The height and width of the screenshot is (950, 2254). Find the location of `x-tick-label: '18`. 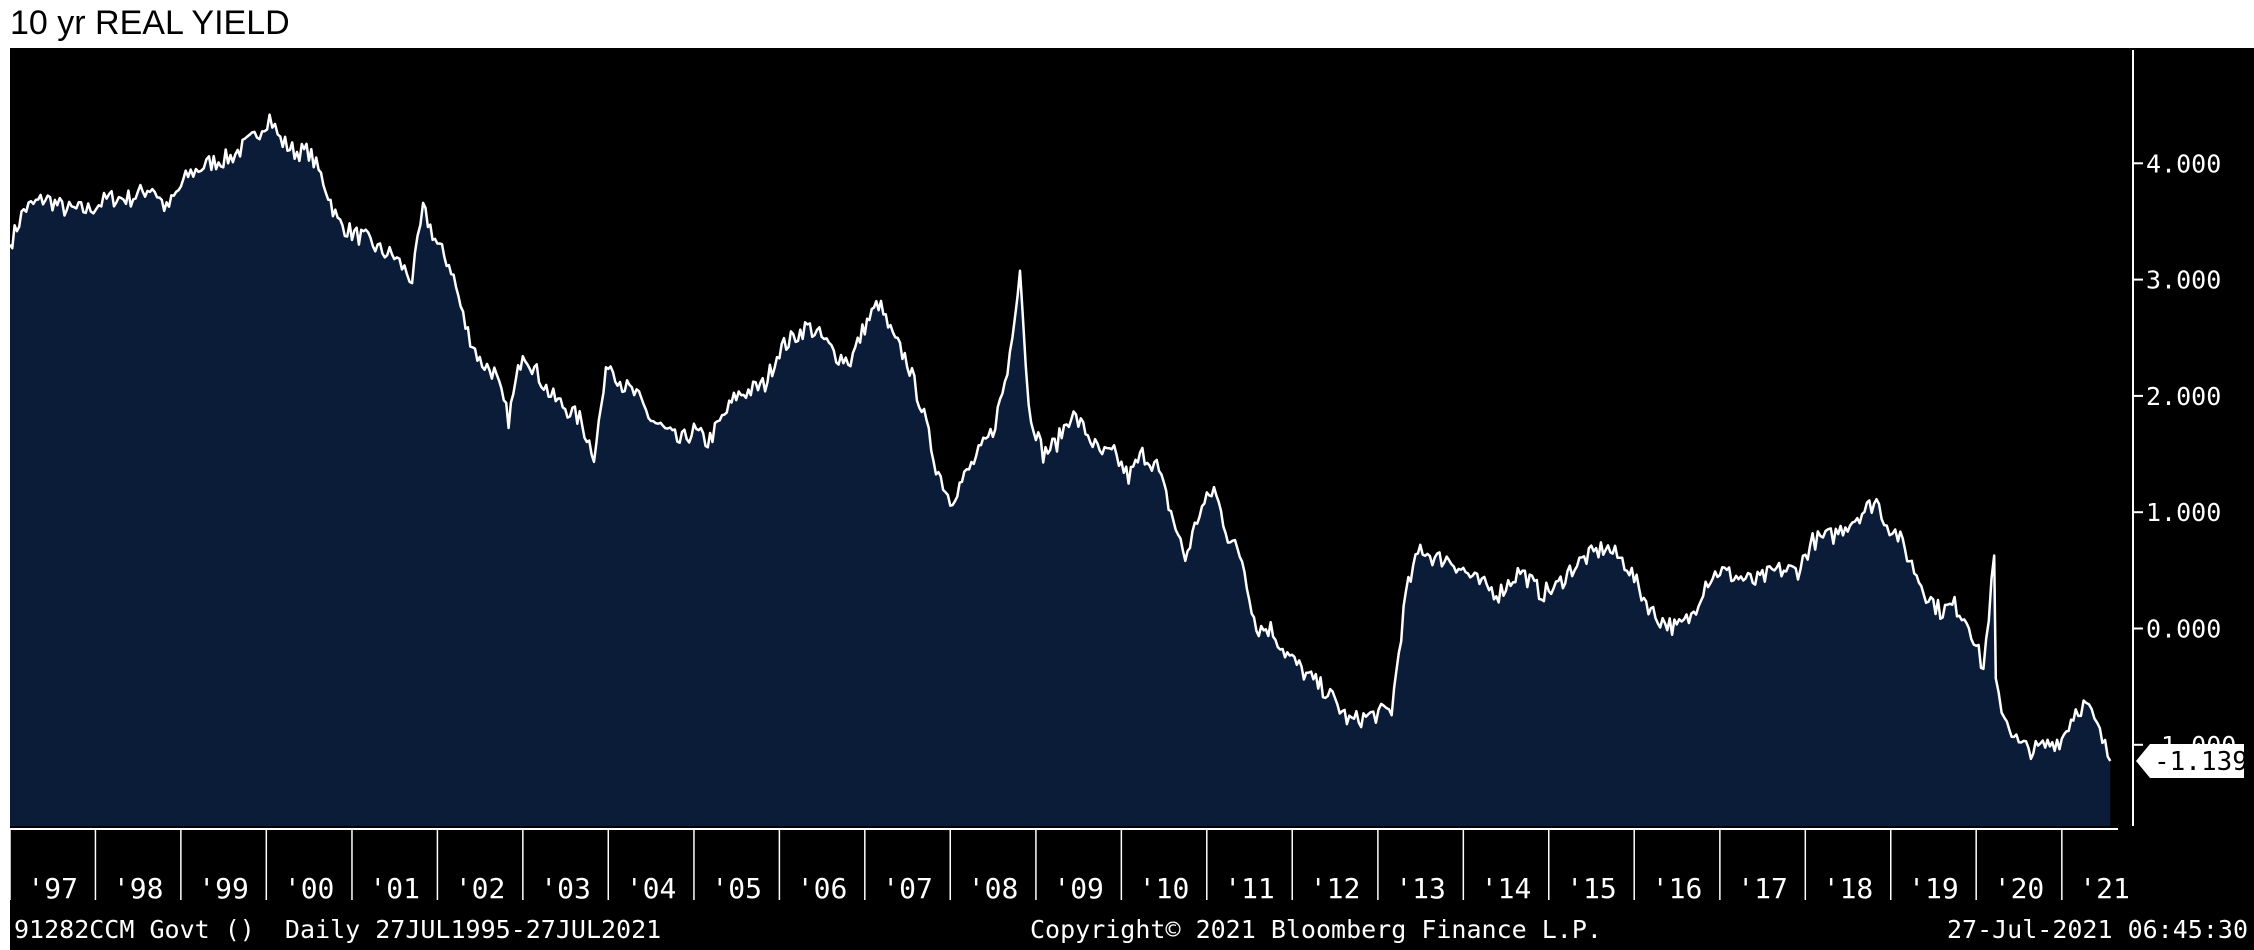

x-tick-label: '18 is located at coordinates (1848, 888).